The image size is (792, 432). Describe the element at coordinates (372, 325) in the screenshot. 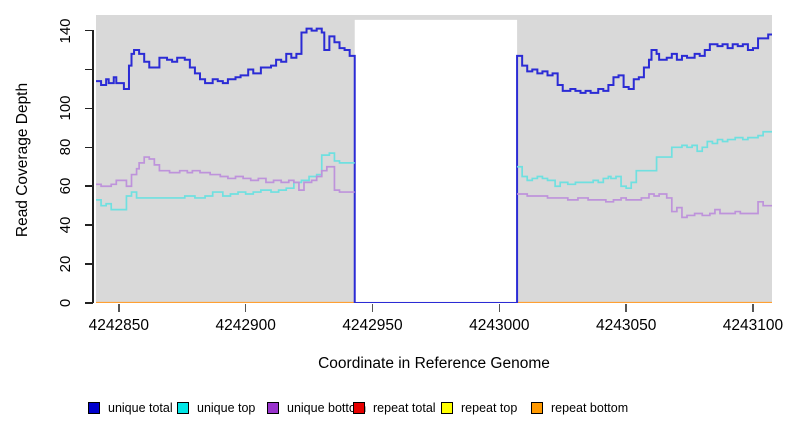

I see `x-tick-label: 4242950` at that location.